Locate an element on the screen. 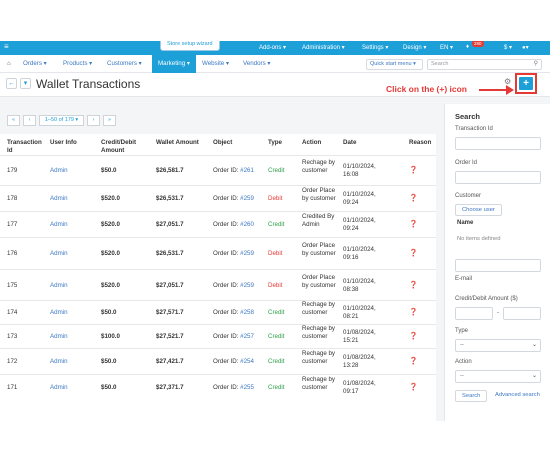 The width and height of the screenshot is (550, 450). transaction-id-input is located at coordinates (498, 143).